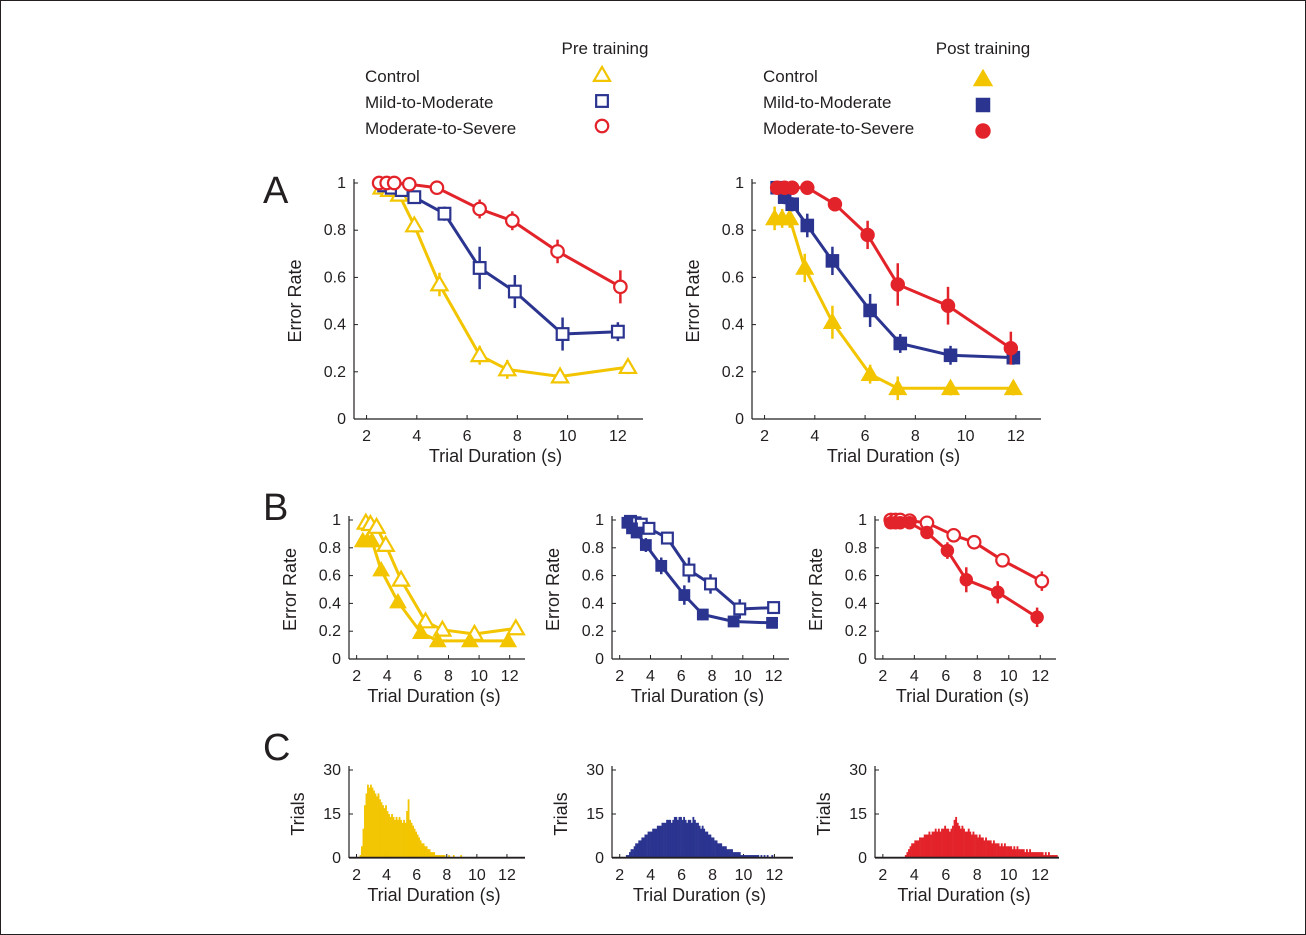 This screenshot has width=1306, height=935. Describe the element at coordinates (977, 676) in the screenshot. I see `x-tick-label: 8` at that location.